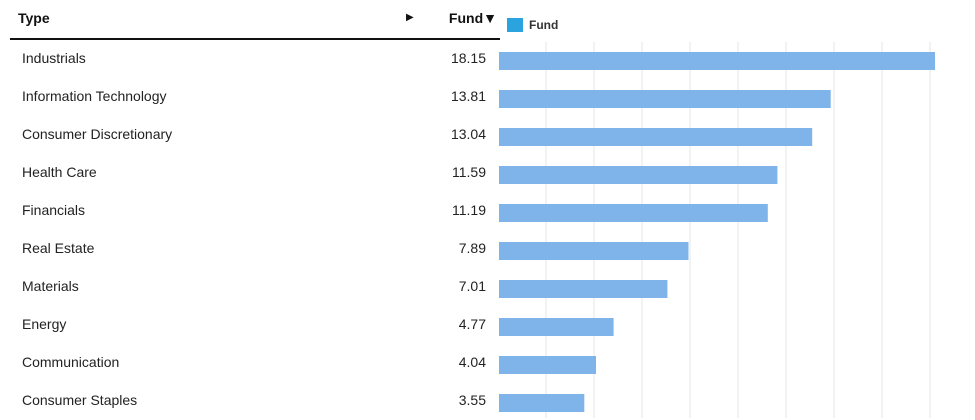 Image resolution: width=975 pixels, height=420 pixels. I want to click on sector-label: Communication, so click(71, 362).